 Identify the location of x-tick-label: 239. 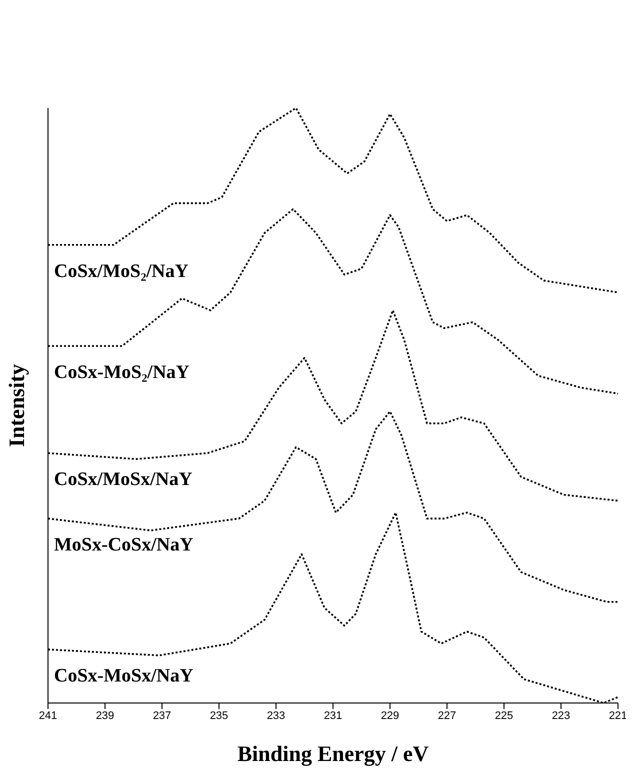
(105, 716).